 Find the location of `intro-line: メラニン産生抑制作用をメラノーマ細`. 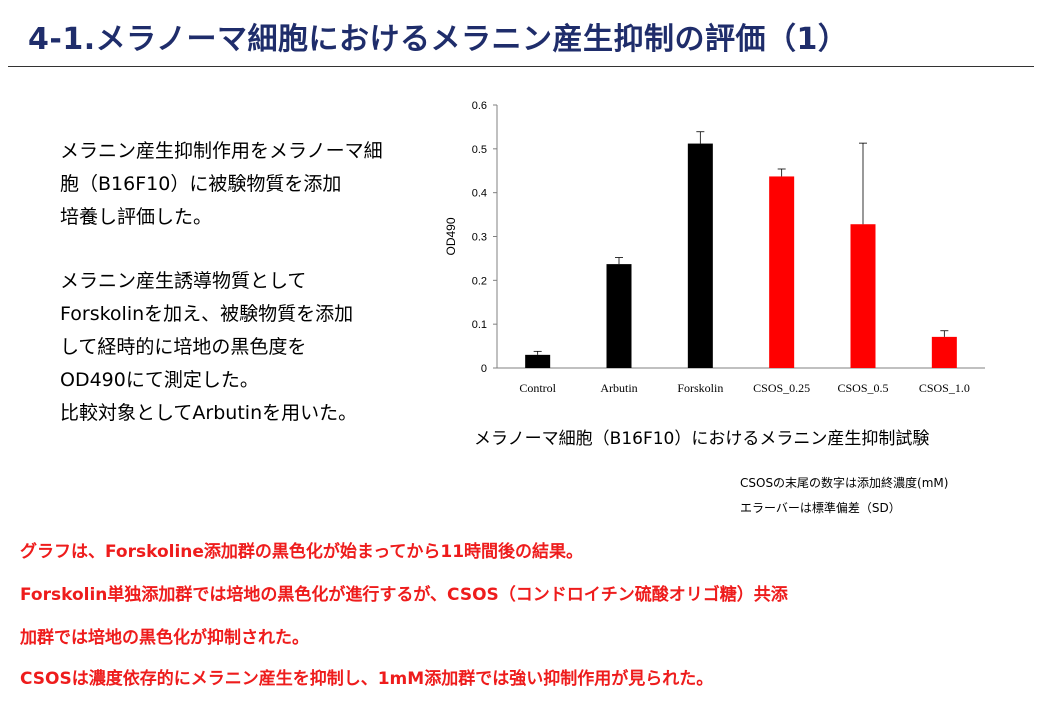

intro-line: メラニン産生抑制作用をメラノーマ細 is located at coordinates (221, 151).